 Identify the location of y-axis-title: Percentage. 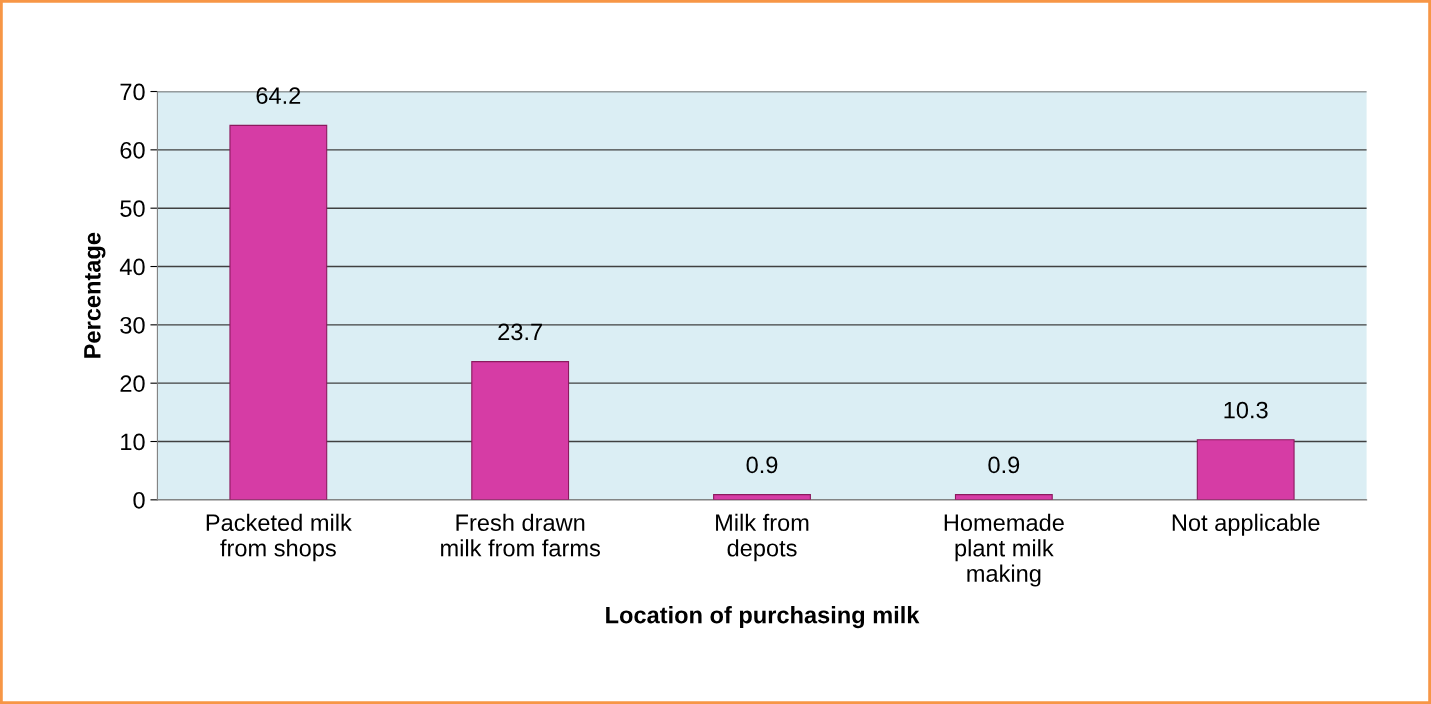
(95, 295).